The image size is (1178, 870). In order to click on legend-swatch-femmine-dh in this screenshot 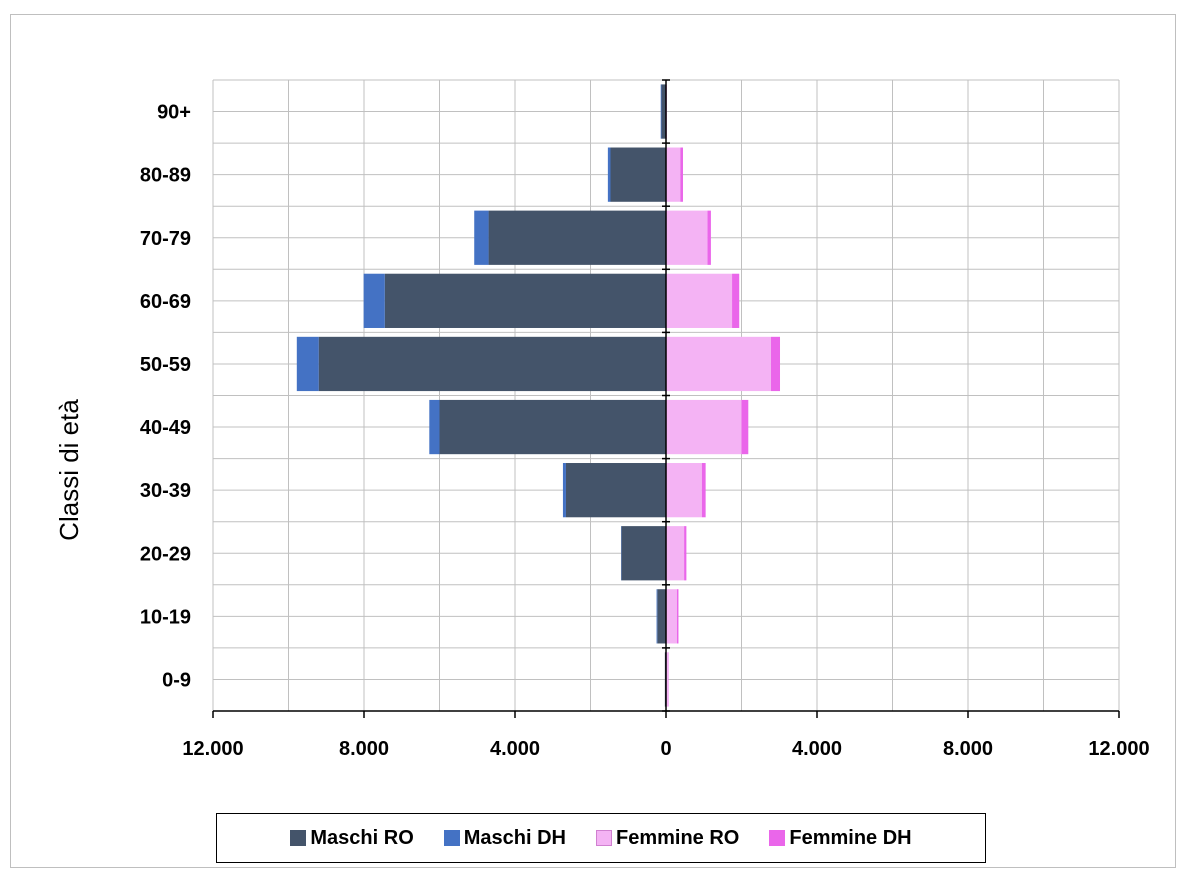, I will do `click(777, 838)`.